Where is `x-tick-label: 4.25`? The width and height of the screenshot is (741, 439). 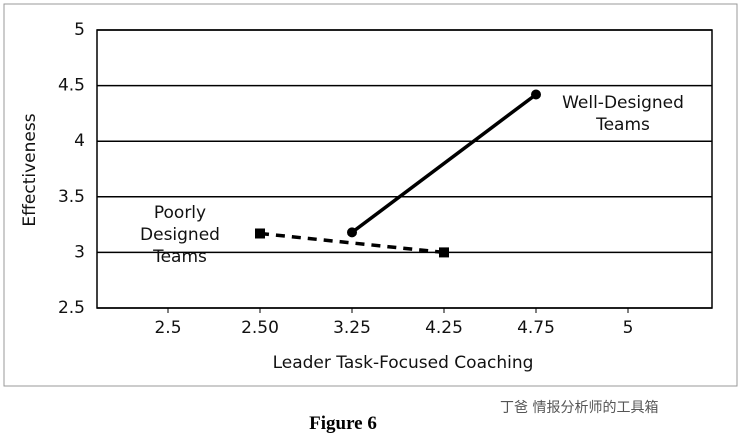 x-tick-label: 4.25 is located at coordinates (444, 328).